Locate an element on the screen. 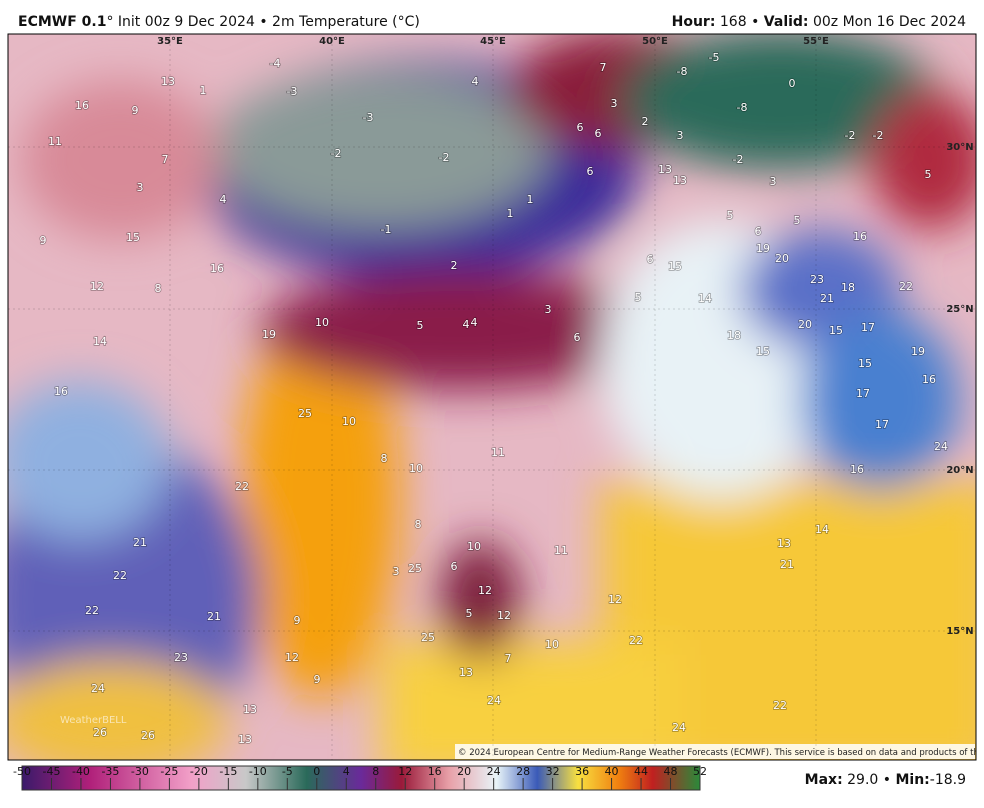 Image resolution: width=984 pixels, height=808 pixels. colorbar-tick-label: -30 is located at coordinates (140, 771).